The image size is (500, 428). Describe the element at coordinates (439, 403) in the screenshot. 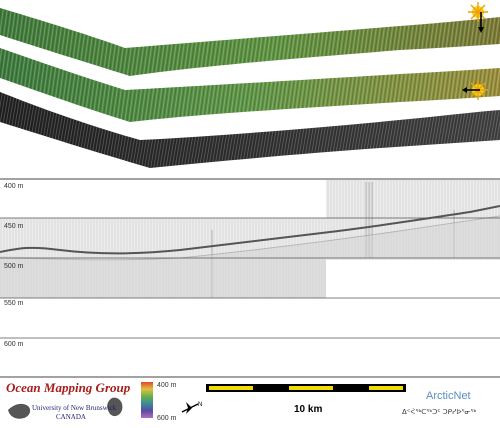

I see `arcticnet-logo: ArcticNet ᐃᑉᐹᖅᑕᖅᑐᑦ ᑐᑭᓯᐅᕐᓂᖅ` at that location.